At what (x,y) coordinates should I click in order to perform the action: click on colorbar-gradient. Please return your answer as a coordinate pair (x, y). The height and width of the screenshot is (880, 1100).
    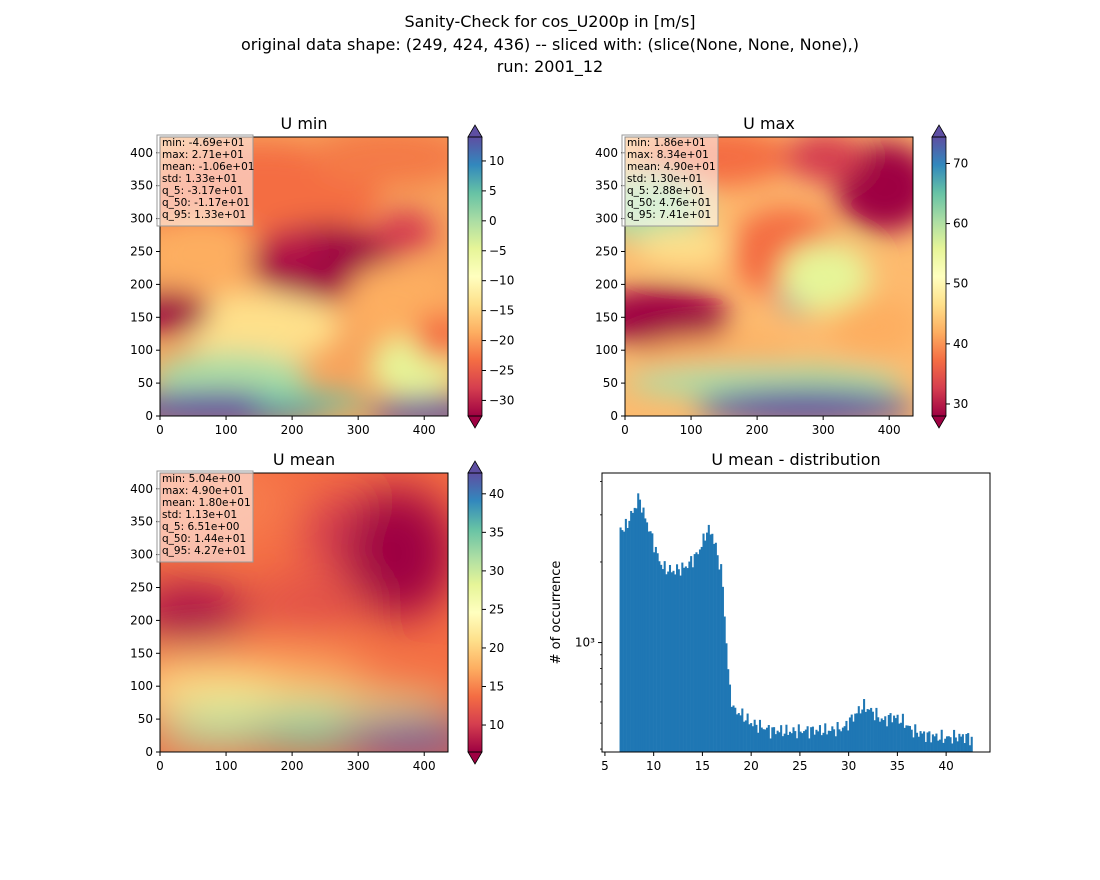
    Looking at the image, I should click on (475, 276).